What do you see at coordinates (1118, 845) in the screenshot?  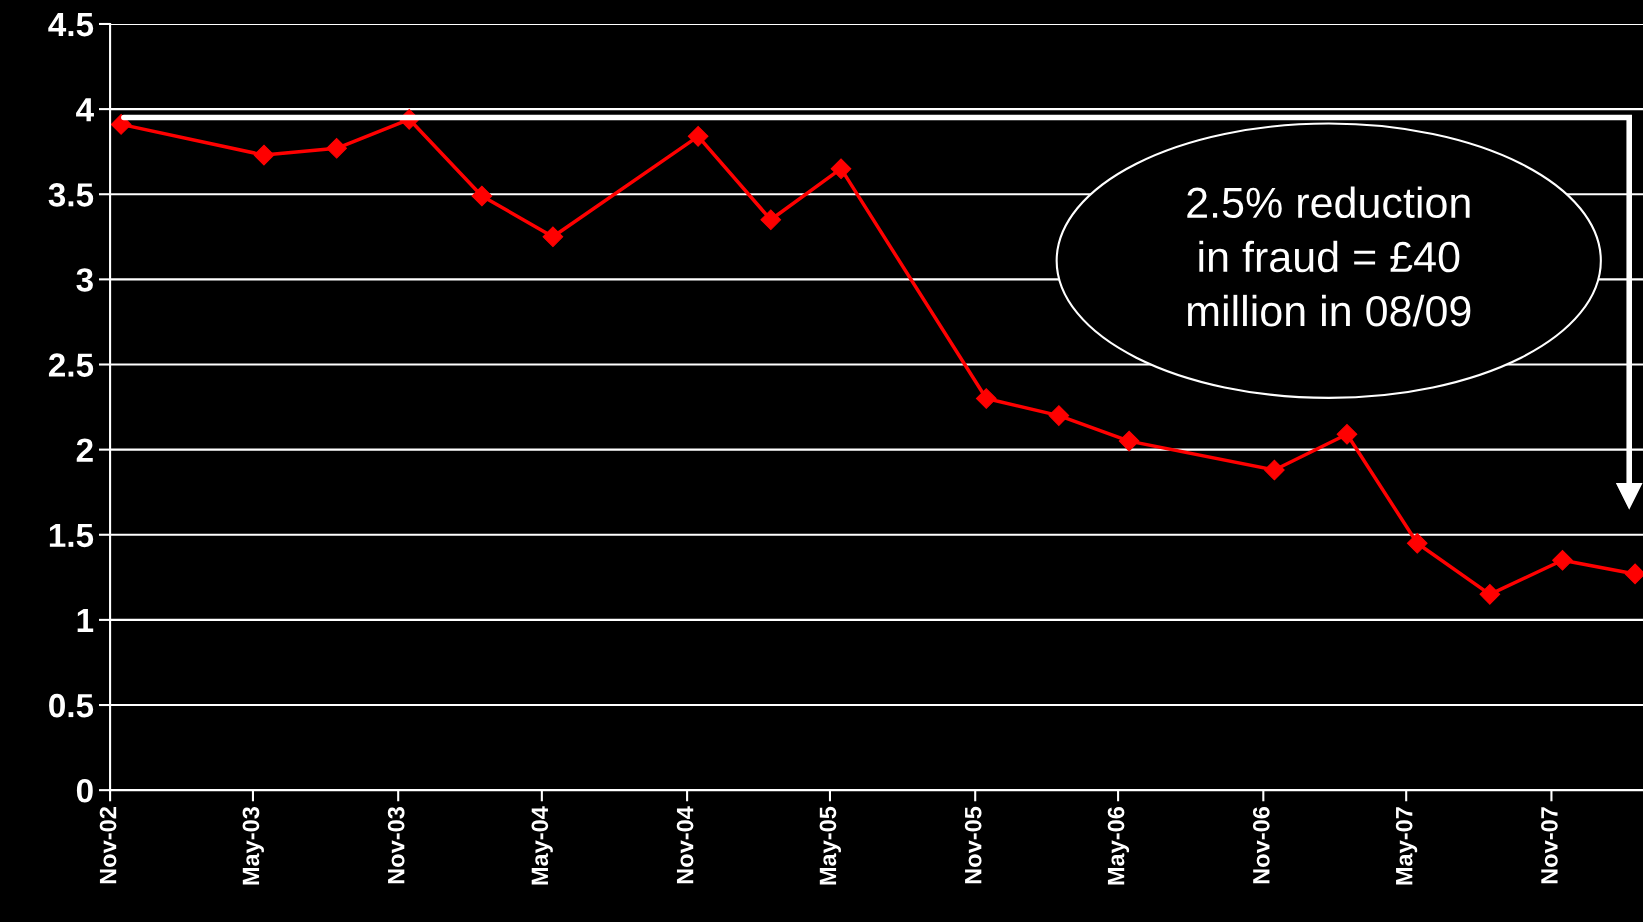 I see `x-tick-label: May-06` at bounding box center [1118, 845].